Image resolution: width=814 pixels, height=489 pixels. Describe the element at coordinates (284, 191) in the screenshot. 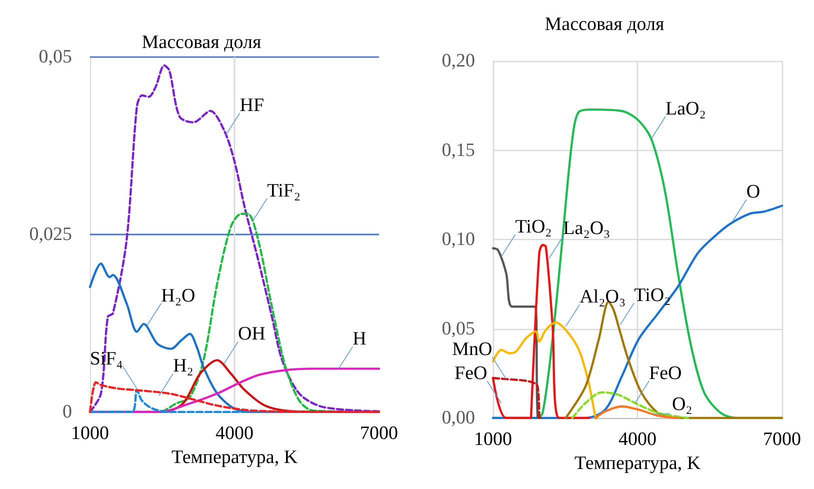

I see `annotation: TiF₂` at that location.